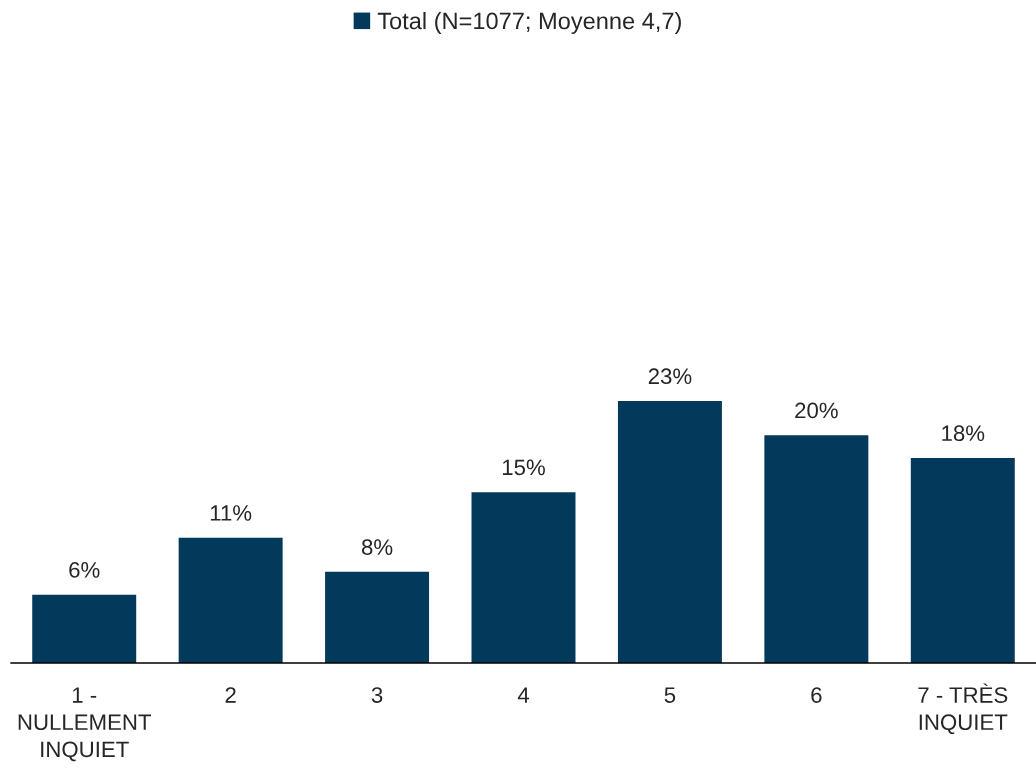 The image size is (1036, 772). I want to click on legend-label: Total (N=1077; Moyenne 4,7), so click(529, 22).